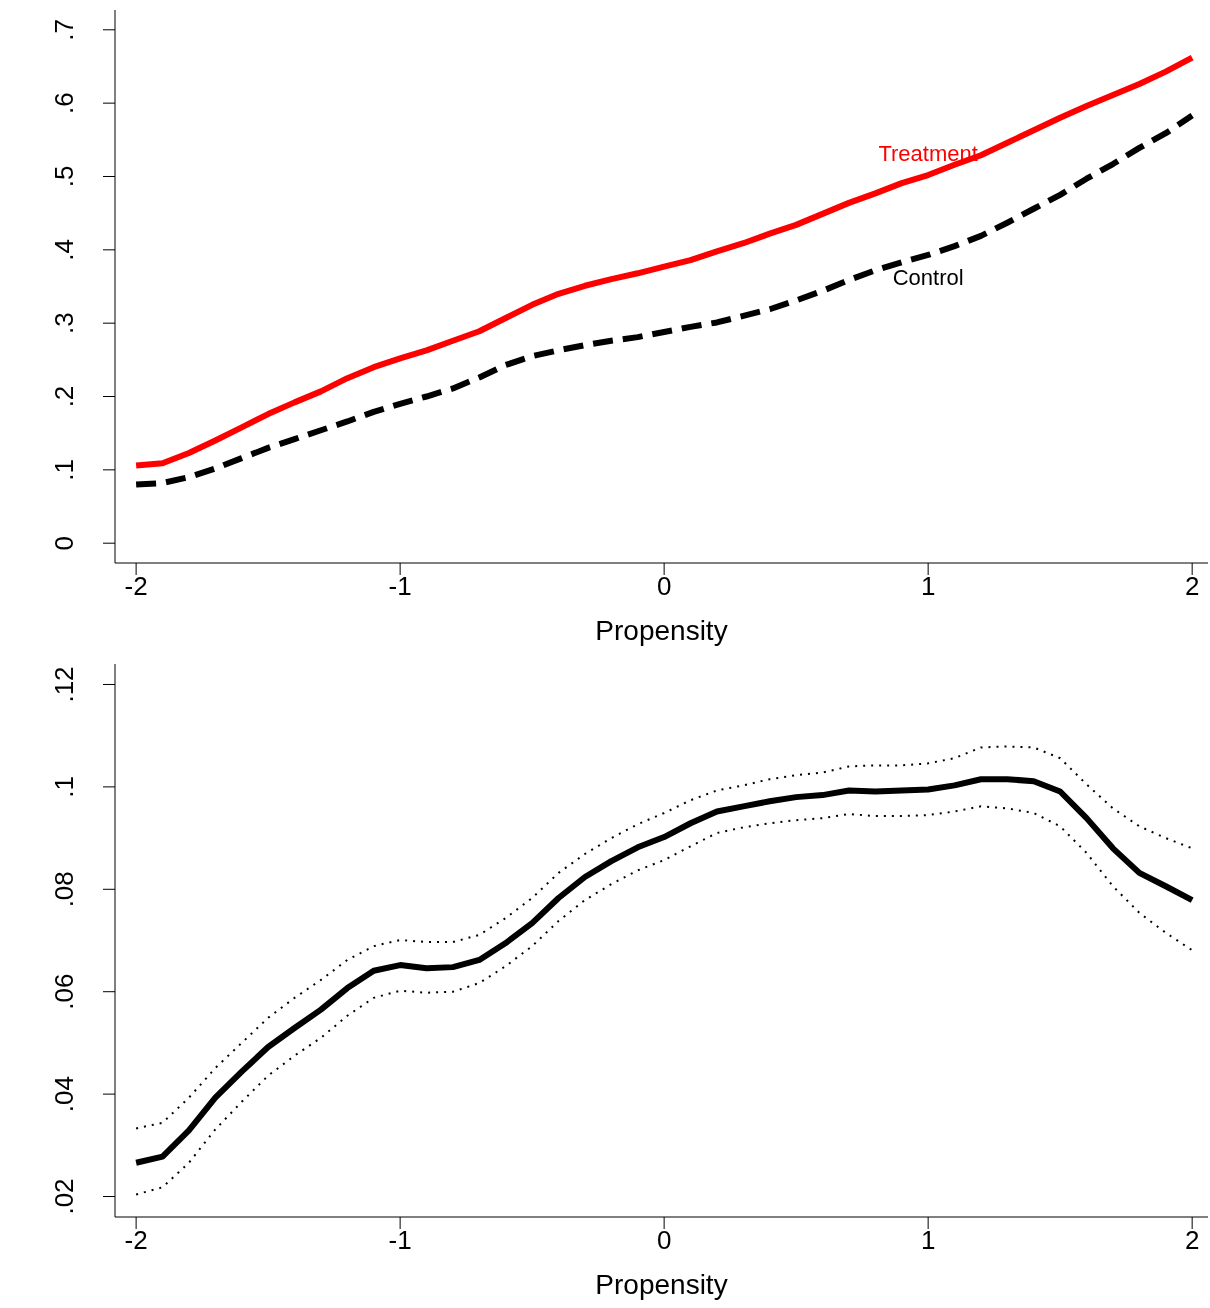 The image size is (1210, 1308). What do you see at coordinates (64, 1094) in the screenshot?
I see `y-tick-label: .04` at bounding box center [64, 1094].